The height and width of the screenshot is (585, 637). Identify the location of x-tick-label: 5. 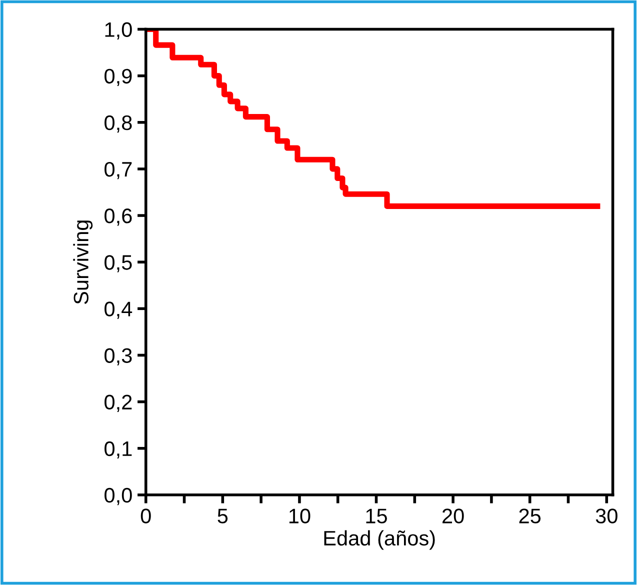
(223, 516).